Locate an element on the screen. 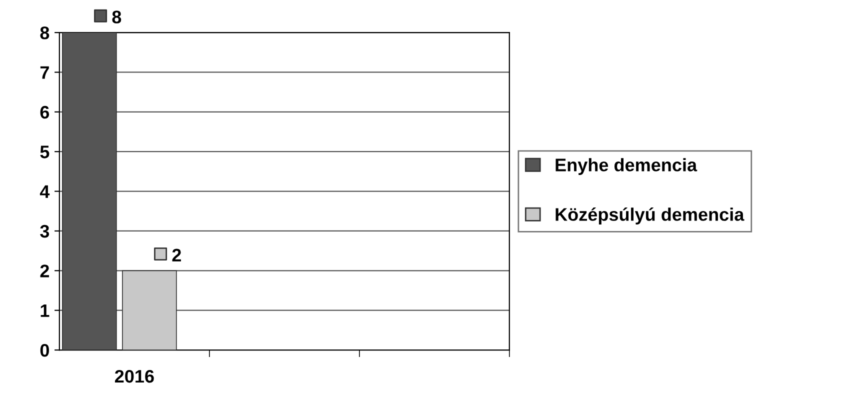 This screenshot has width=849, height=407. legend-label: Középsúlyú demencia is located at coordinates (650, 215).